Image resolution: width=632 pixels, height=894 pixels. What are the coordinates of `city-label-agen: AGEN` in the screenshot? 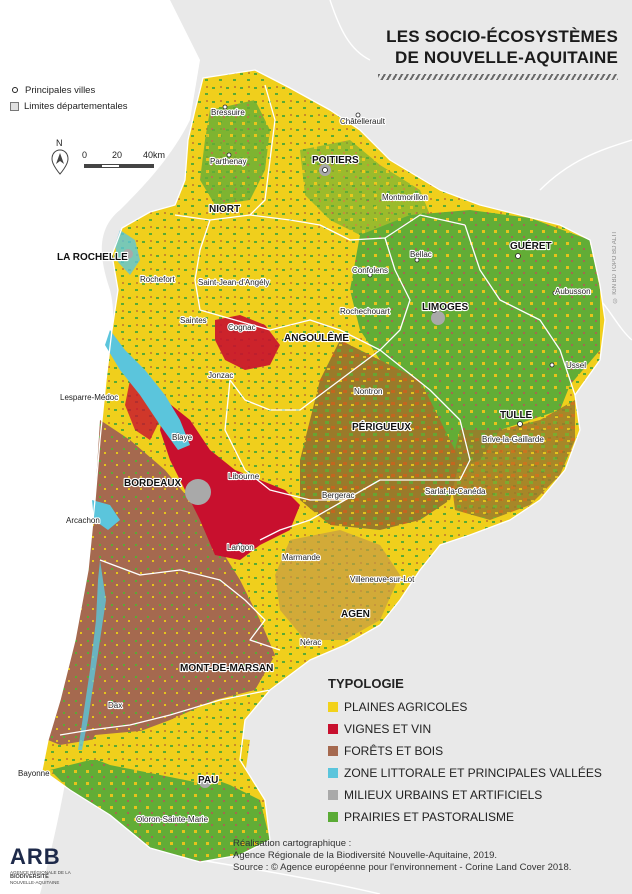 It's located at (355, 614).